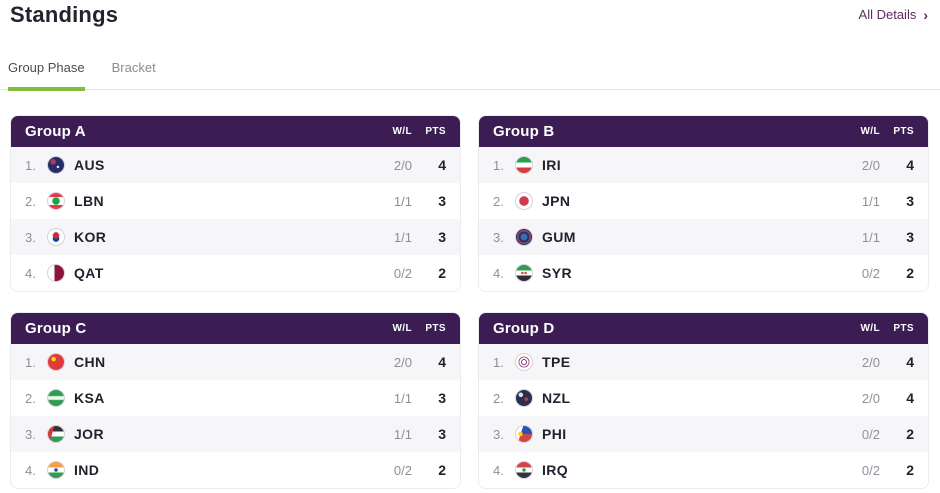 Image resolution: width=940 pixels, height=493 pixels. What do you see at coordinates (235, 470) in the screenshot?
I see `team-row: 4. IND 0/2 2` at bounding box center [235, 470].